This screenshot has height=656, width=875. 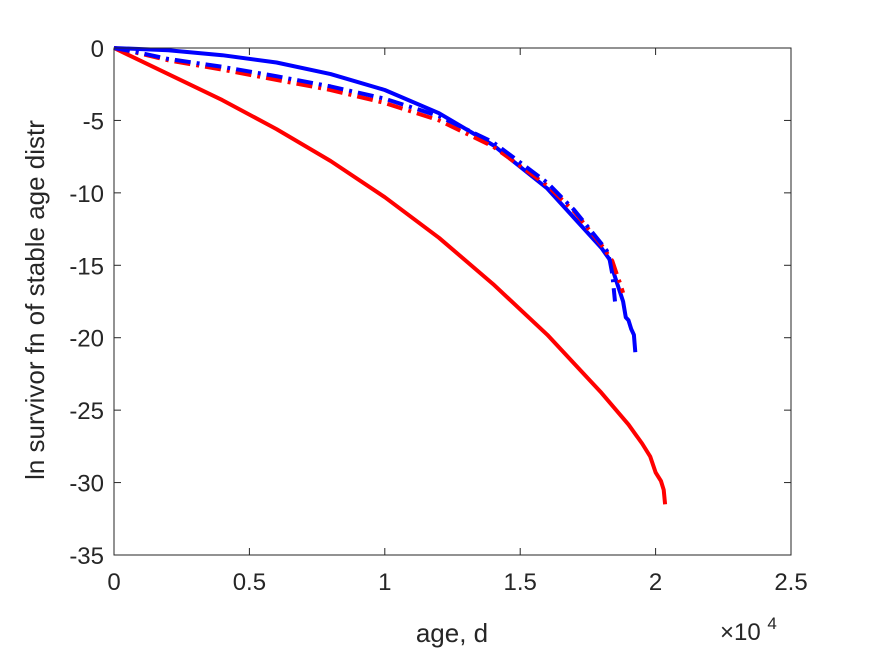 I want to click on y-tick-label: -10, so click(x=86, y=194).